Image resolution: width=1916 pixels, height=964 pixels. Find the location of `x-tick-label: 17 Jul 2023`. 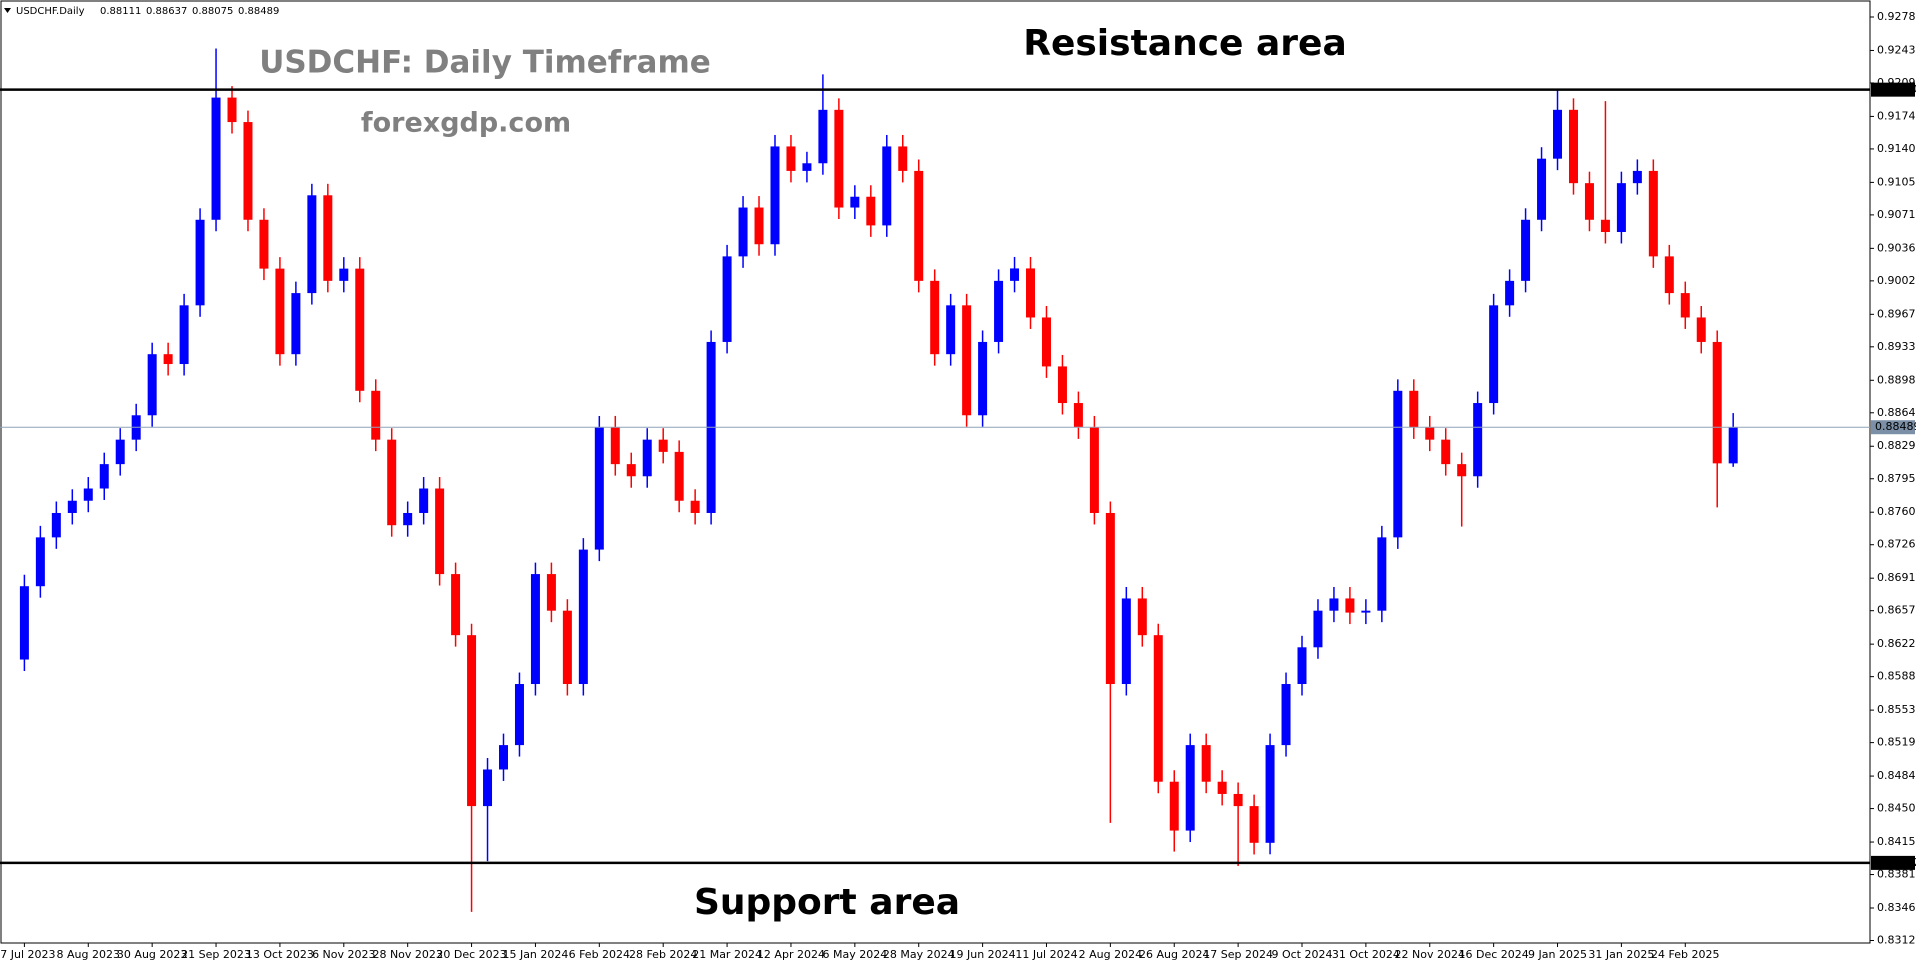

x-tick-label: 17 Jul 2023 is located at coordinates (28, 954).